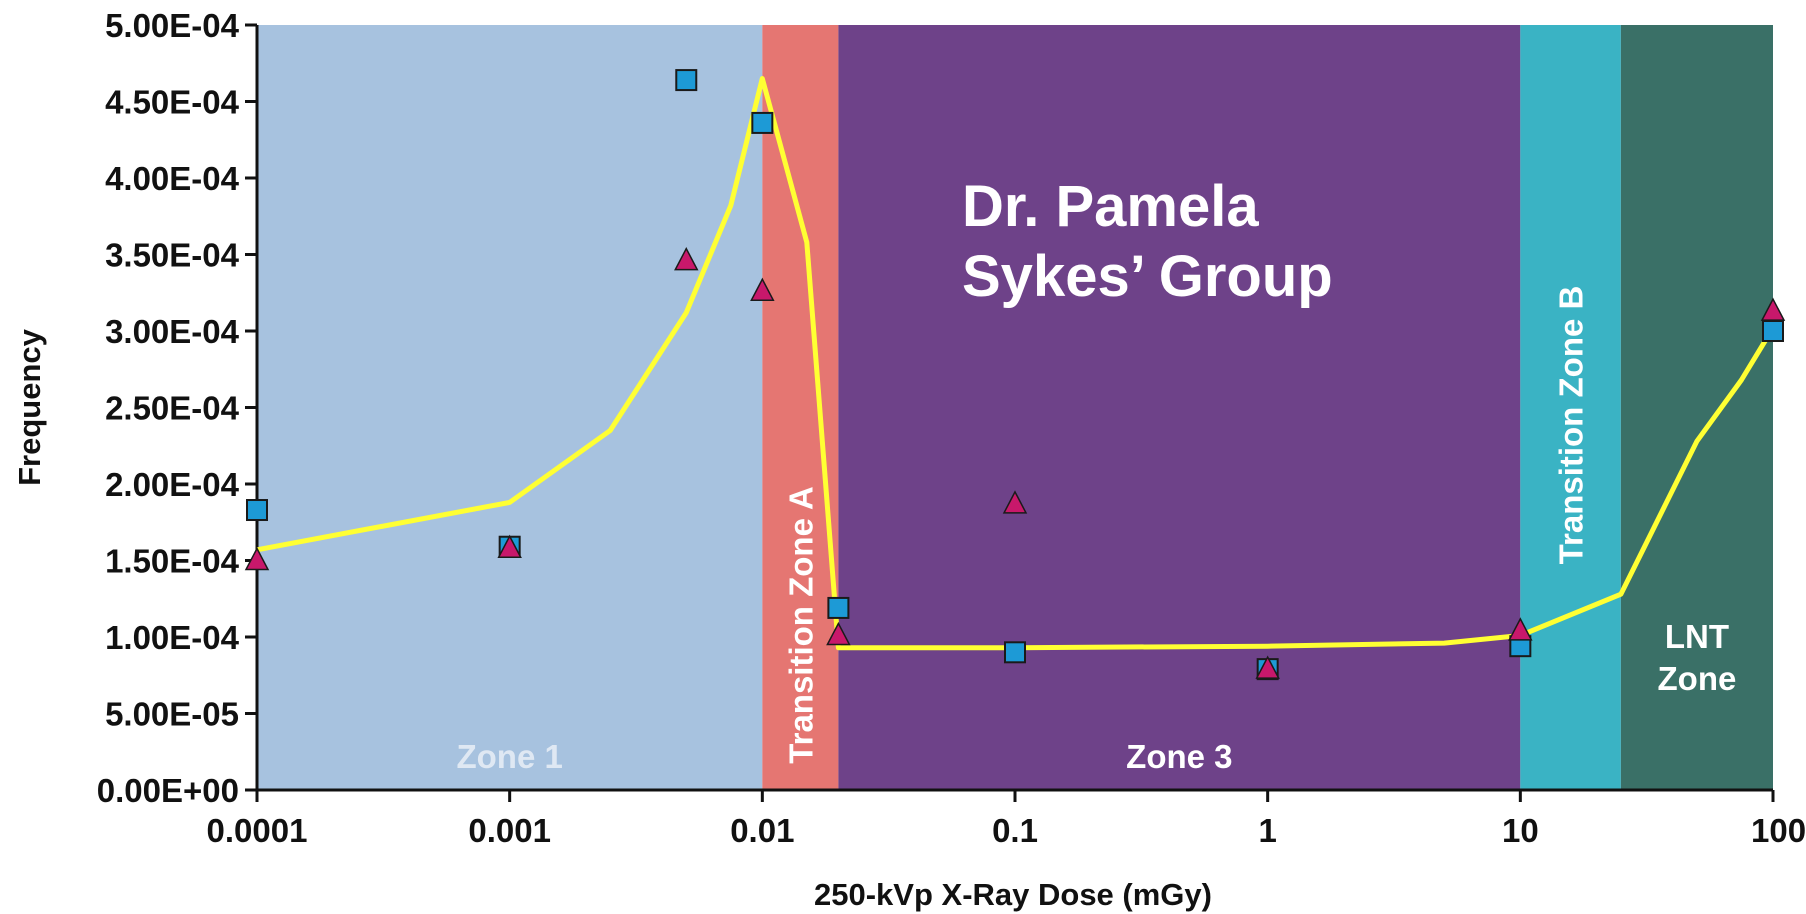 The height and width of the screenshot is (914, 1806). What do you see at coordinates (172, 331) in the screenshot?
I see `y-tick-label: 3.00E-04` at bounding box center [172, 331].